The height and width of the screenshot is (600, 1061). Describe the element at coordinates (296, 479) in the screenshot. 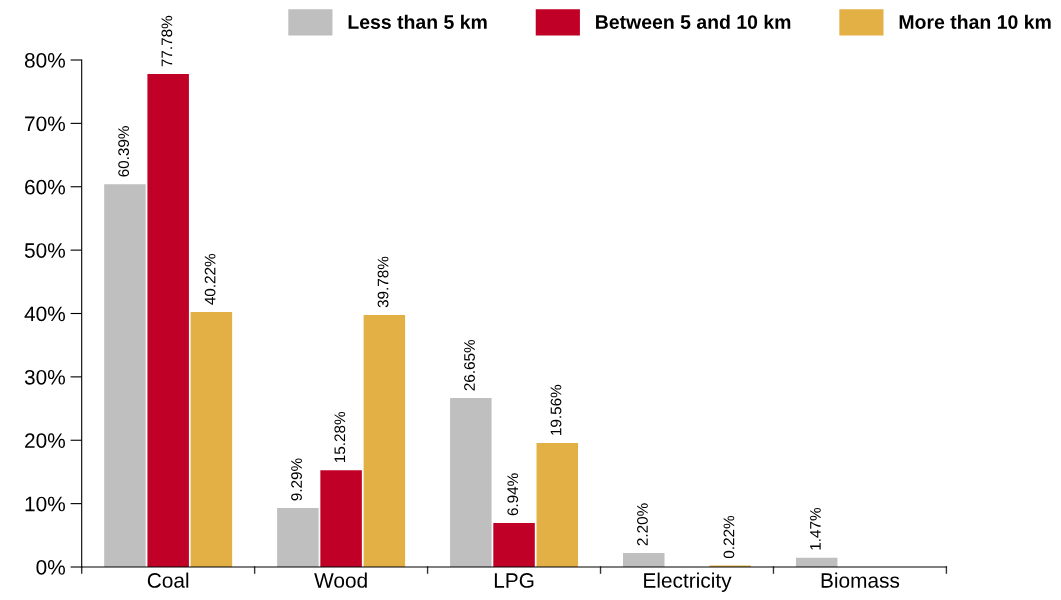

I see `data-label: 9.29%` at that location.